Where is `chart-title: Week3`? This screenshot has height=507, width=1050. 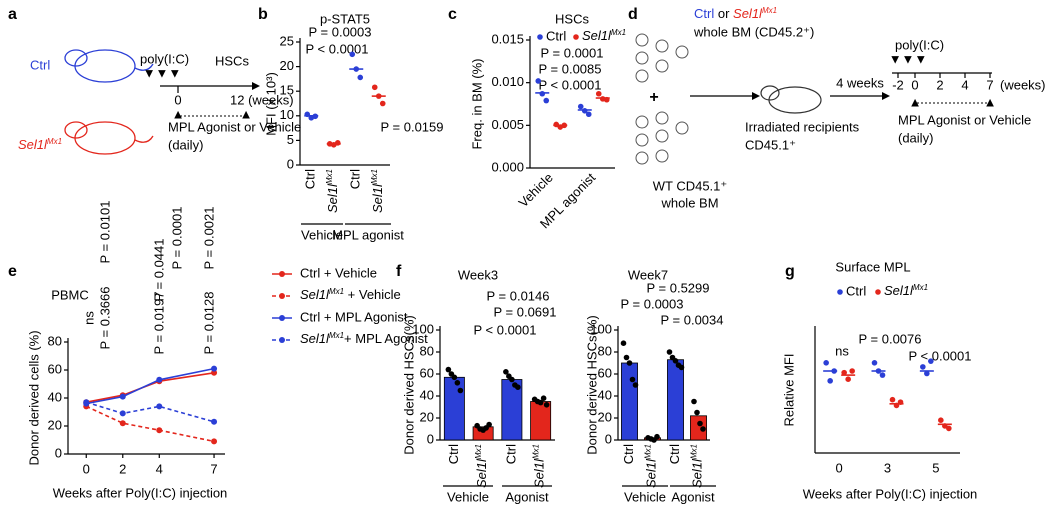 chart-title: Week3 is located at coordinates (478, 274).